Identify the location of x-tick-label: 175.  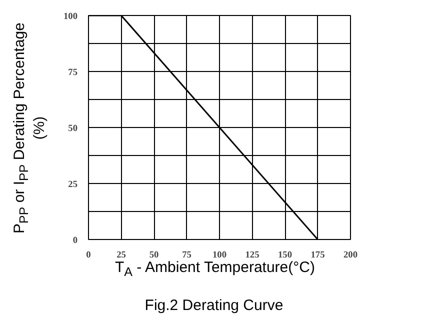
(318, 255).